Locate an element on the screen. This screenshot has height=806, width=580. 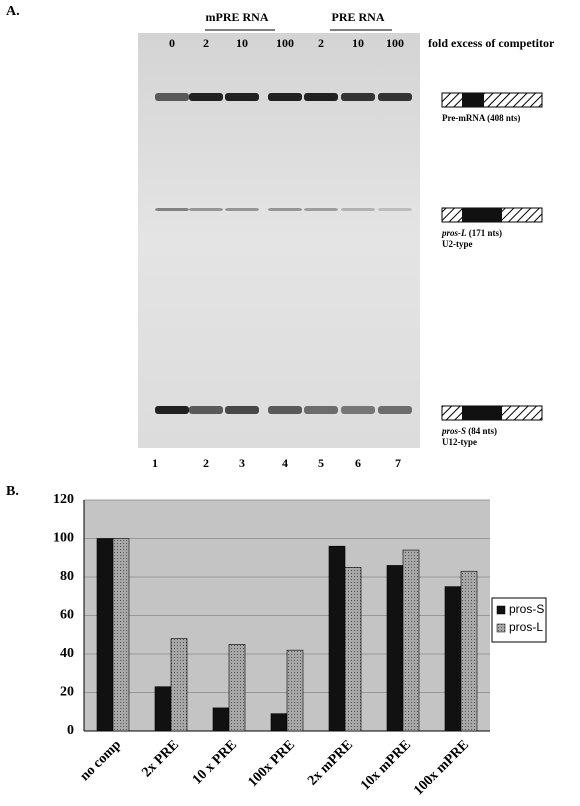
x-tick-label: 10x mPRE is located at coordinates (386, 765).